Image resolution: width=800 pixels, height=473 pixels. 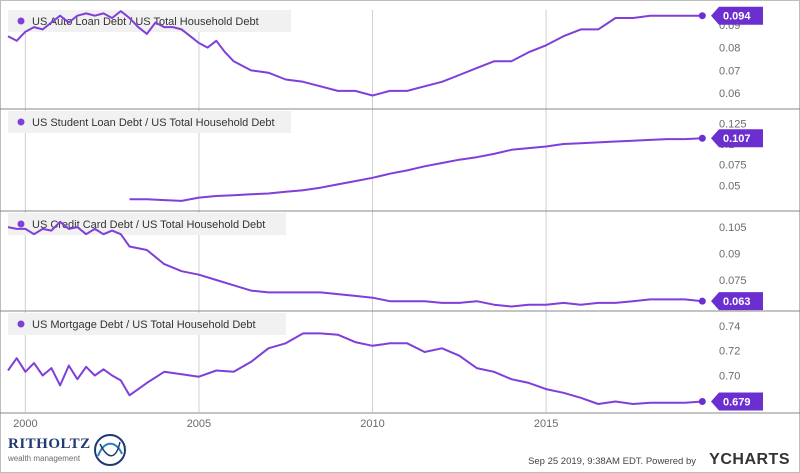 What do you see at coordinates (733, 228) in the screenshot?
I see `y-tick-label: 0.105` at bounding box center [733, 228].